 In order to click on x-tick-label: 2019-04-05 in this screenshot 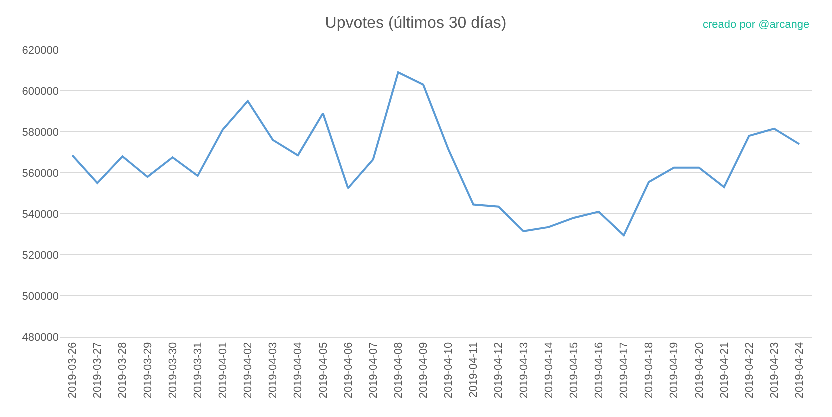, I will do `click(324, 370)`.